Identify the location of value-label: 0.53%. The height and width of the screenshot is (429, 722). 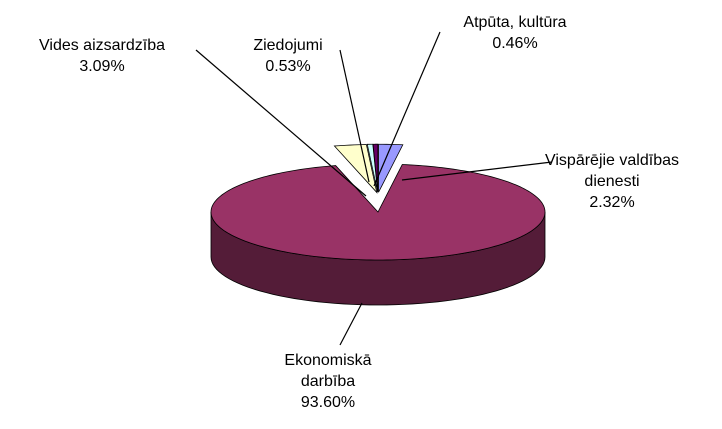
(288, 66).